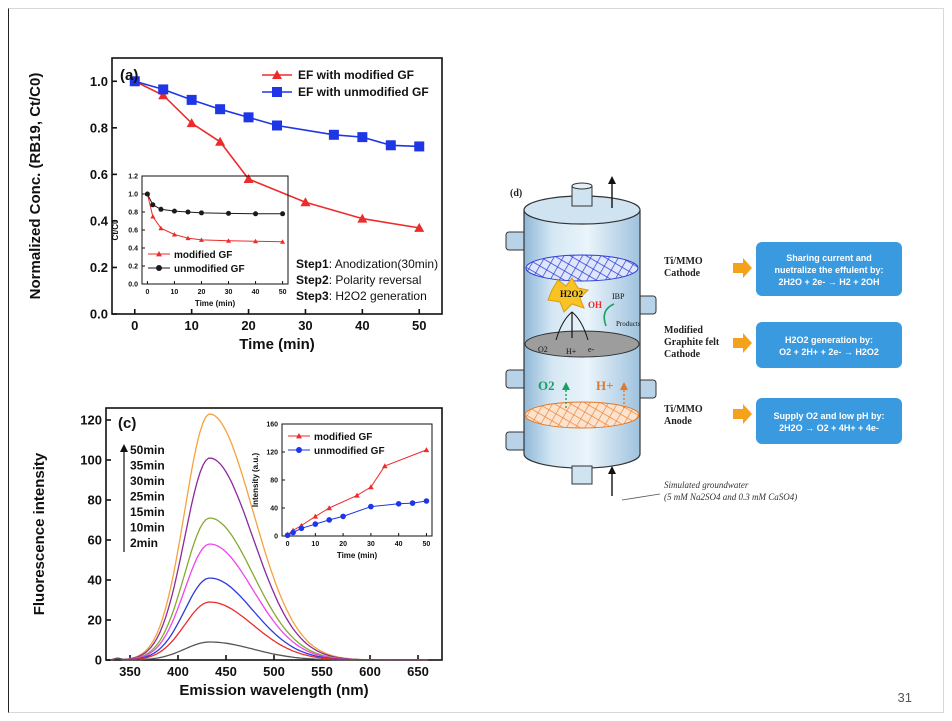 This screenshot has width=952, height=721. I want to click on anode-label: Anode, so click(678, 421).